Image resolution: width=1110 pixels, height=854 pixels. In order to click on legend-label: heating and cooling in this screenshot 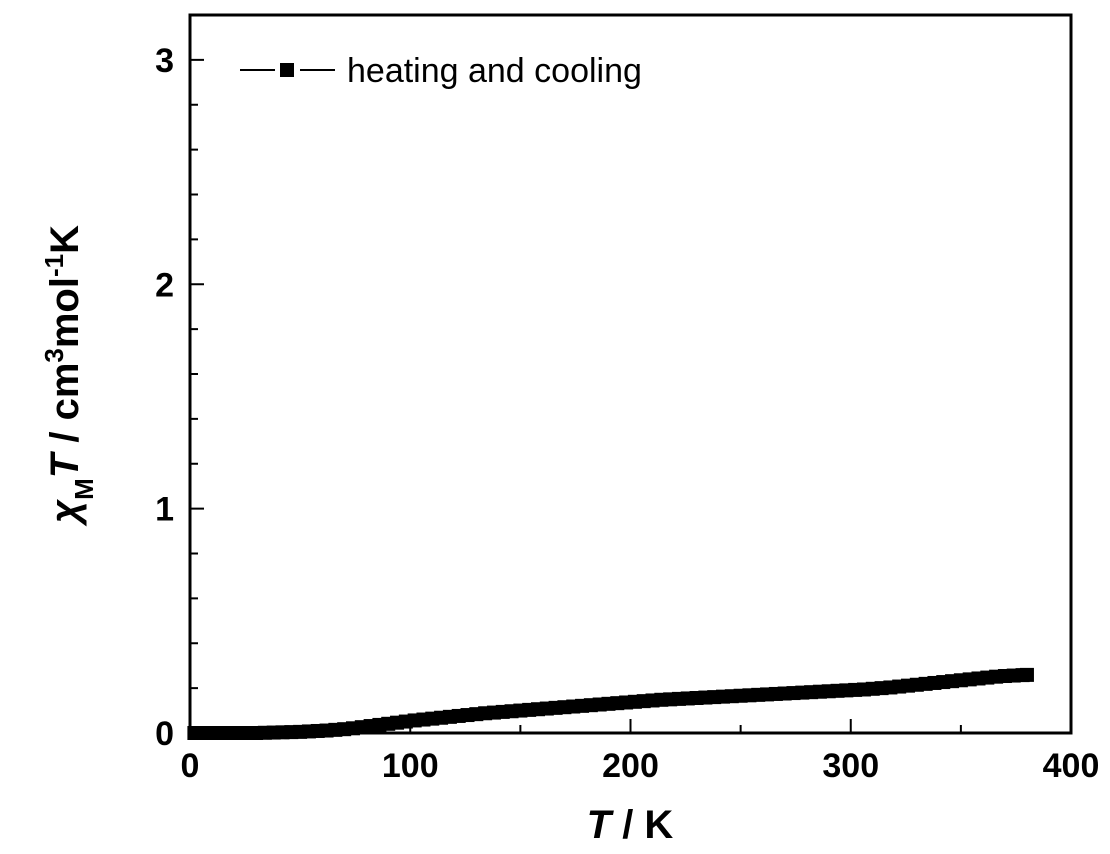, I will do `click(494, 71)`.